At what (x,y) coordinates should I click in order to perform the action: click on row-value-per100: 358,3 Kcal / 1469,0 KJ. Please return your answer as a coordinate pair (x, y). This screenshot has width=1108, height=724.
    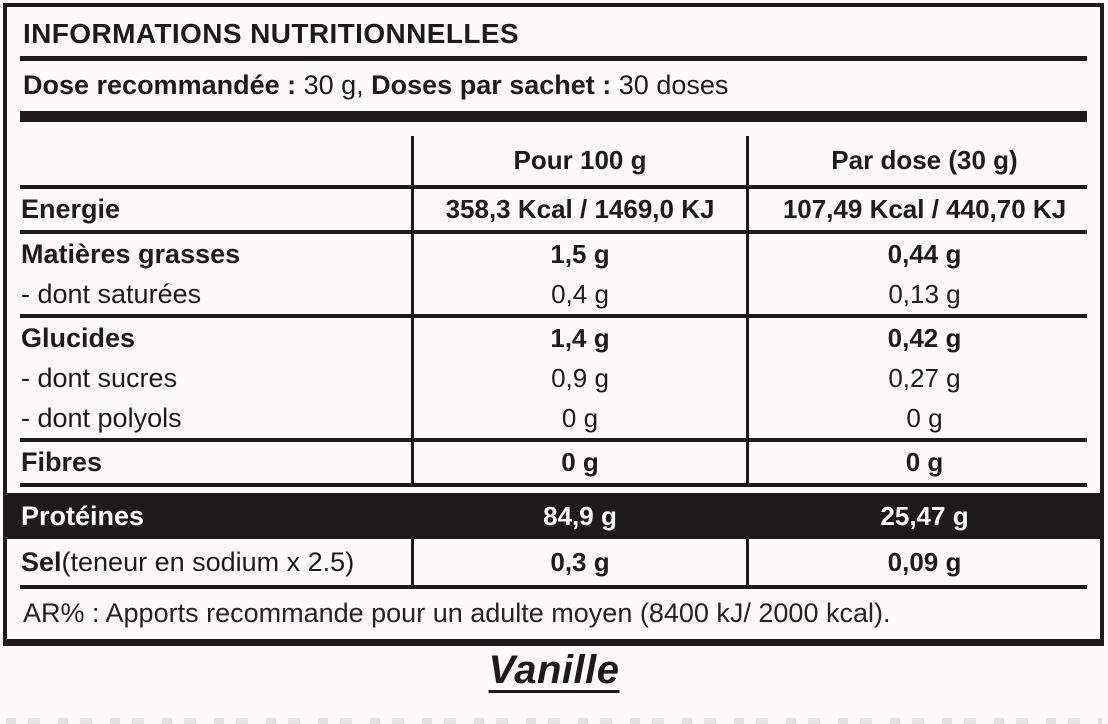
    Looking at the image, I should click on (578, 209).